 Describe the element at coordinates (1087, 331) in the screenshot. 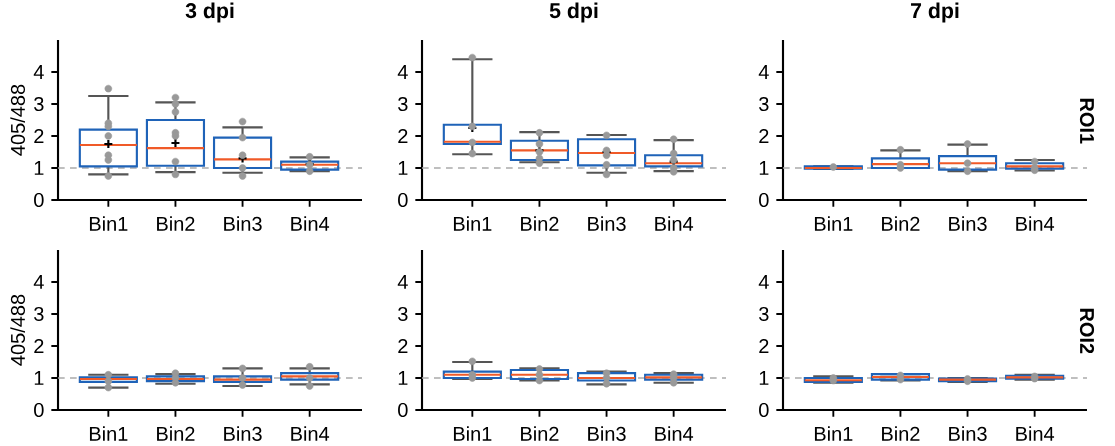

I see `annotation: ROI2` at that location.